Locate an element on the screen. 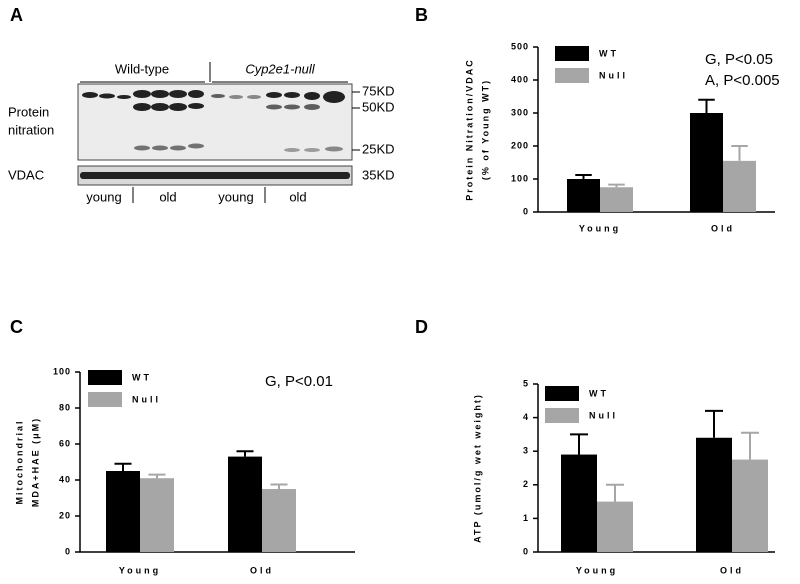 This screenshot has height=584, width=800. y-tick-label: 5 is located at coordinates (526, 383).